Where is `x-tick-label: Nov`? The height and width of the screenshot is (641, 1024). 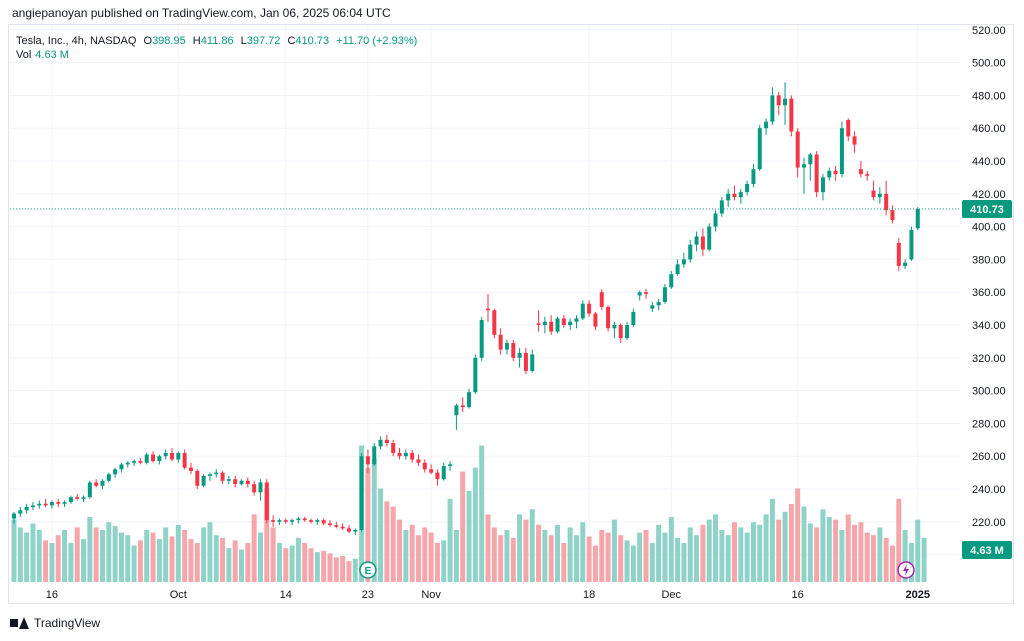 x-tick-label: Nov is located at coordinates (431, 595).